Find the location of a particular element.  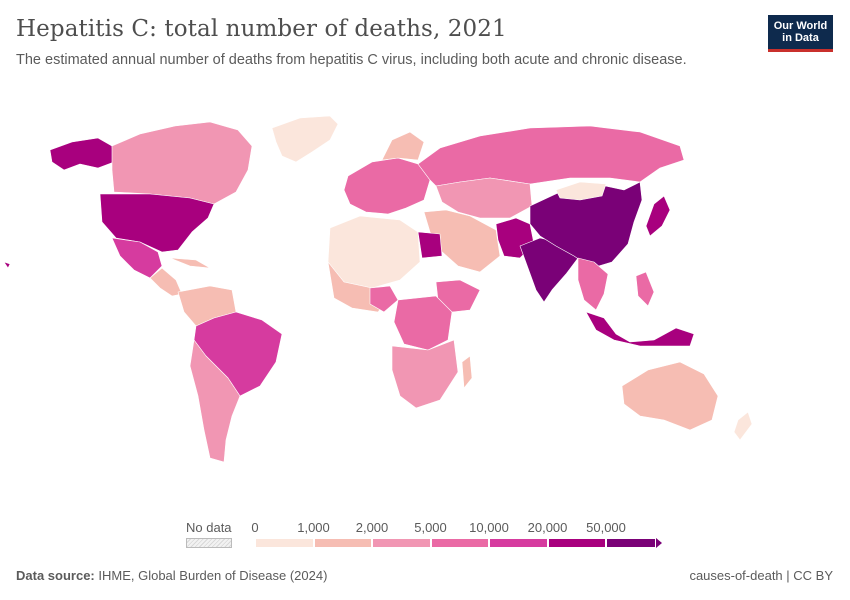

region-central-africa is located at coordinates (423, 323).